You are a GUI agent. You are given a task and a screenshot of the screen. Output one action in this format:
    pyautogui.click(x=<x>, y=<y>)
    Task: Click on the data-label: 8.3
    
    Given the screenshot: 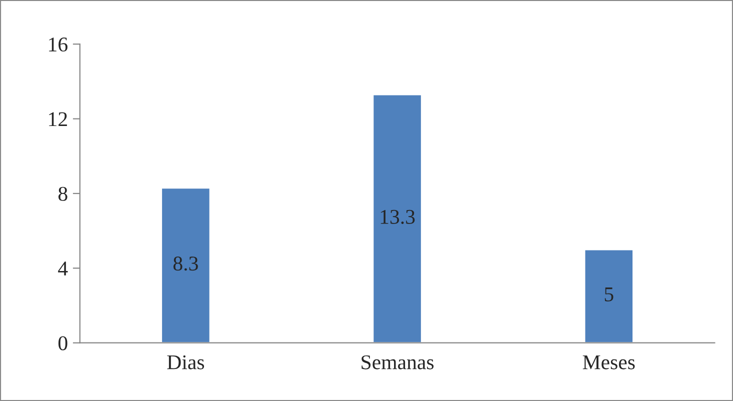 What is the action you would take?
    pyautogui.click(x=185, y=263)
    